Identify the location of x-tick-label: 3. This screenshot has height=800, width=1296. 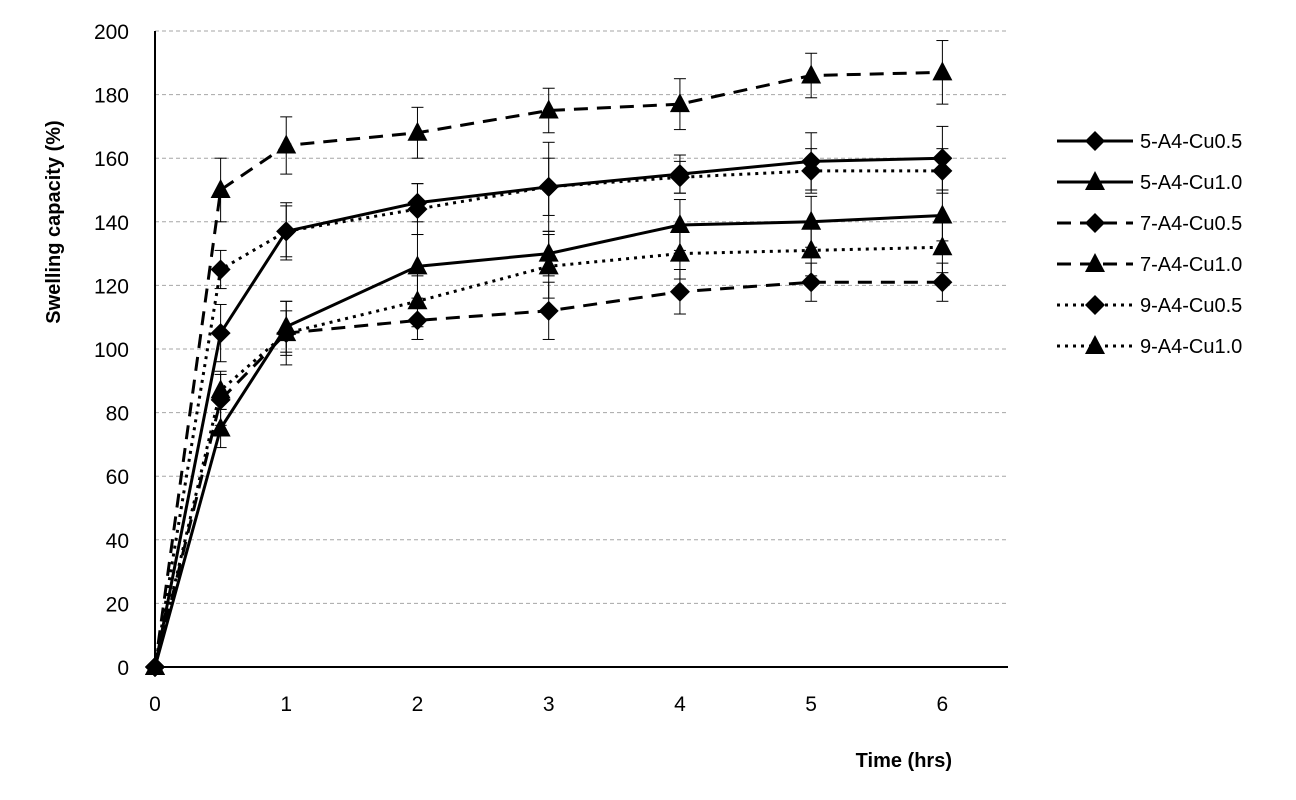
(549, 704).